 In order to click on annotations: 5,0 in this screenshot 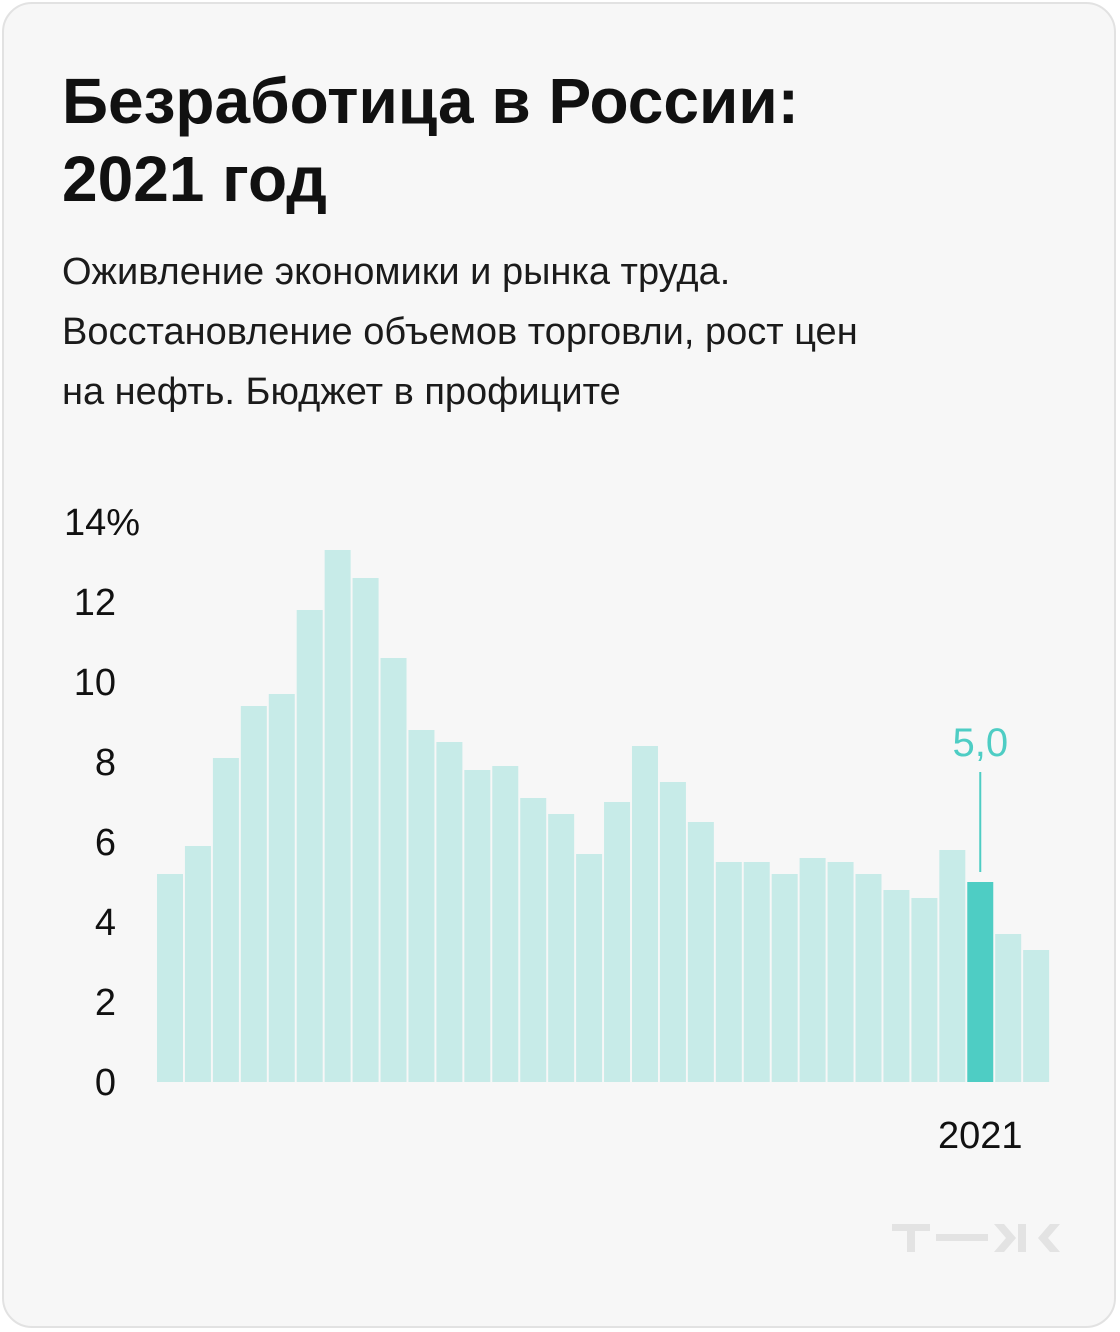, I will do `click(980, 796)`.